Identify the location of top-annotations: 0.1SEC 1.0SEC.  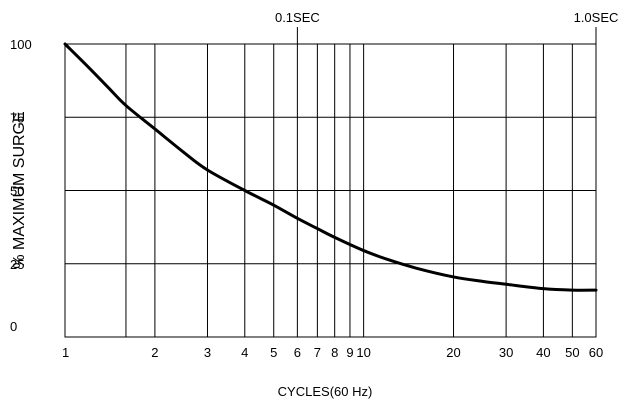
(446, 27).